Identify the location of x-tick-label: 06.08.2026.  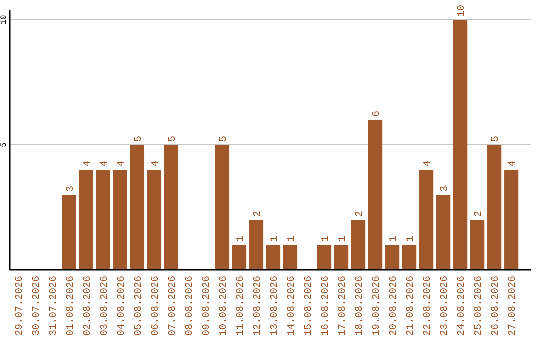
(156, 306).